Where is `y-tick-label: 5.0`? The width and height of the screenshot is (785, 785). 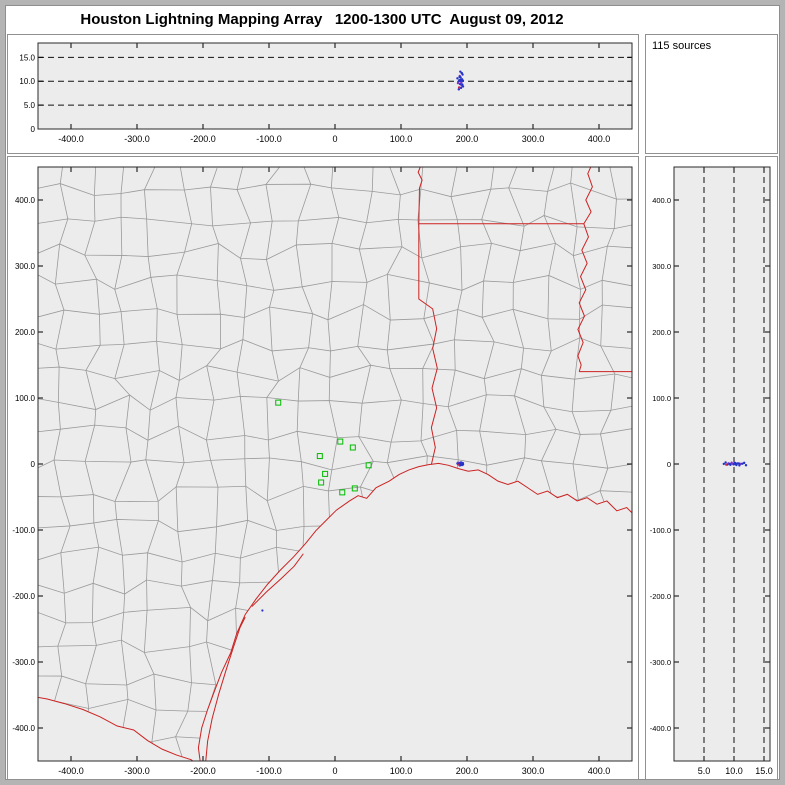 y-tick-label: 5.0 is located at coordinates (30, 105).